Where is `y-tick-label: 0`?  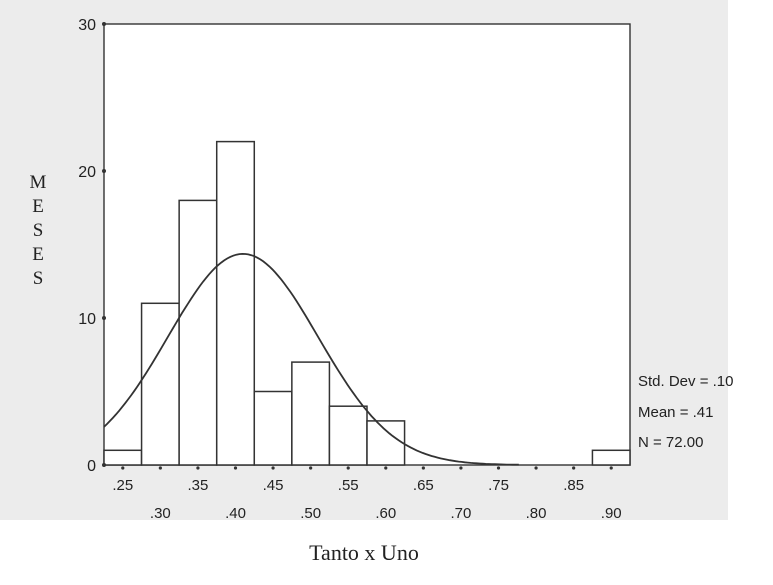 y-tick-label: 0 is located at coordinates (91, 466).